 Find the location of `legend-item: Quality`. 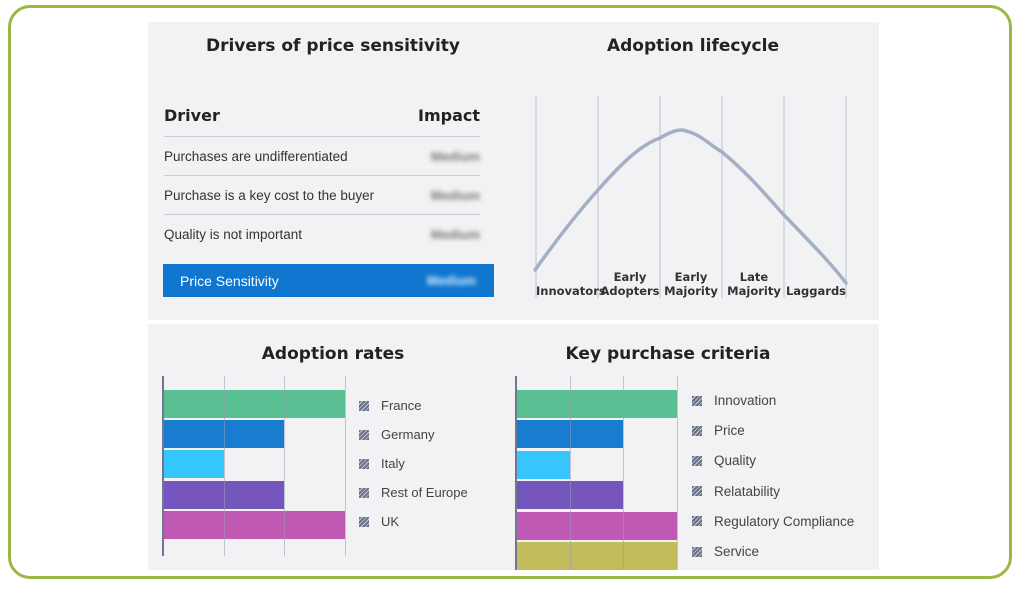

legend-item: Quality is located at coordinates (724, 460).